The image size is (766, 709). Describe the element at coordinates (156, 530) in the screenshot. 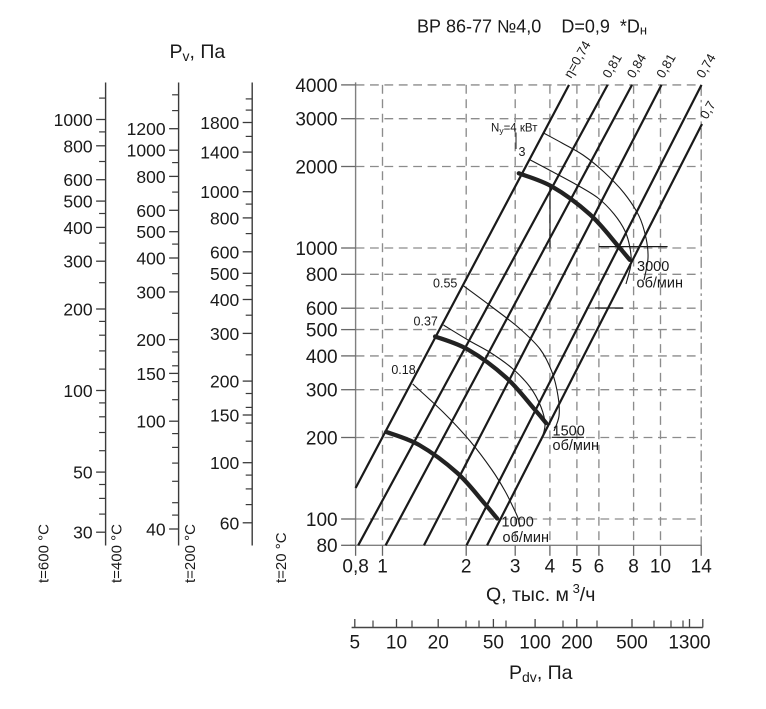

I see `svg-text: 40` at that location.